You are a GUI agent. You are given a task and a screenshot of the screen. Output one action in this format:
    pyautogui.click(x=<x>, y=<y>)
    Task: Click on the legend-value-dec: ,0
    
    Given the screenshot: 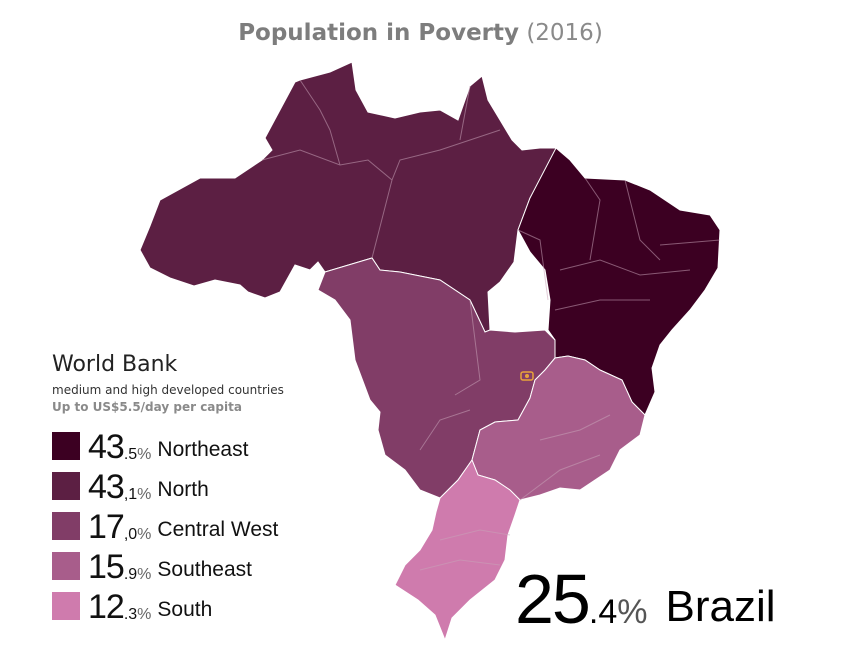 What is the action you would take?
    pyautogui.click(x=130, y=534)
    